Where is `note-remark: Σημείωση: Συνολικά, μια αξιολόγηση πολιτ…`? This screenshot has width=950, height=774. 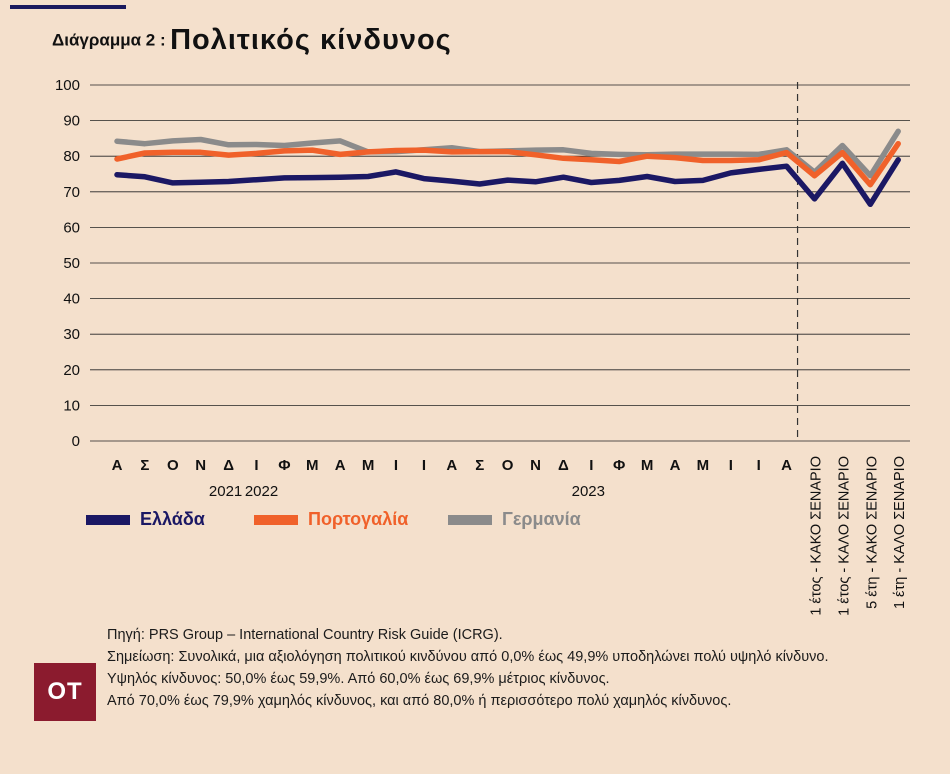
note-remark: Σημείωση: Συνολικά, μια αξιολόγηση πολιτ… is located at coordinates (468, 657).